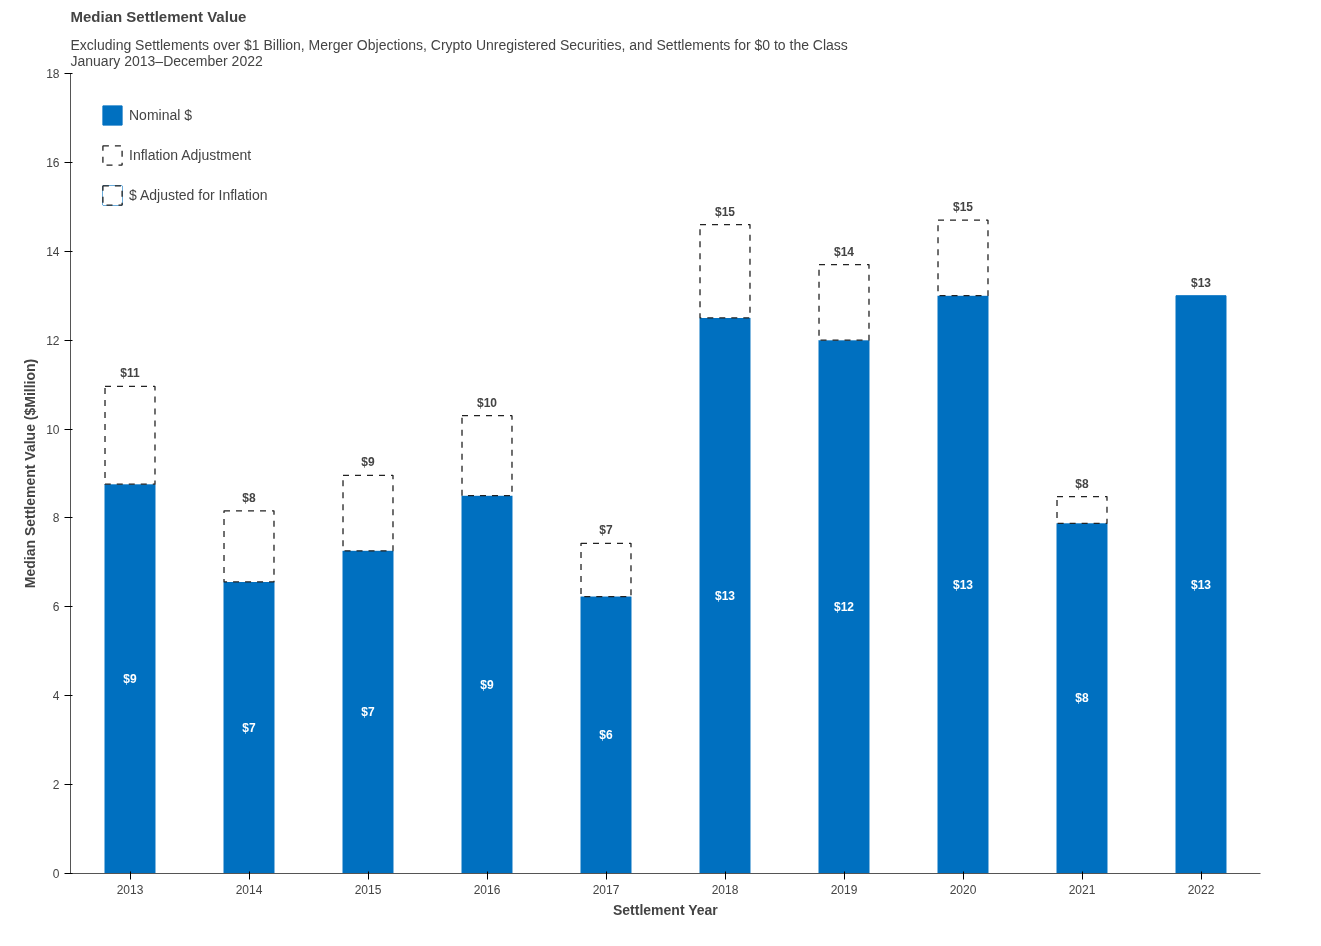  Describe the element at coordinates (158, 16) in the screenshot. I see `chart-title: Median Settlement Value` at that location.